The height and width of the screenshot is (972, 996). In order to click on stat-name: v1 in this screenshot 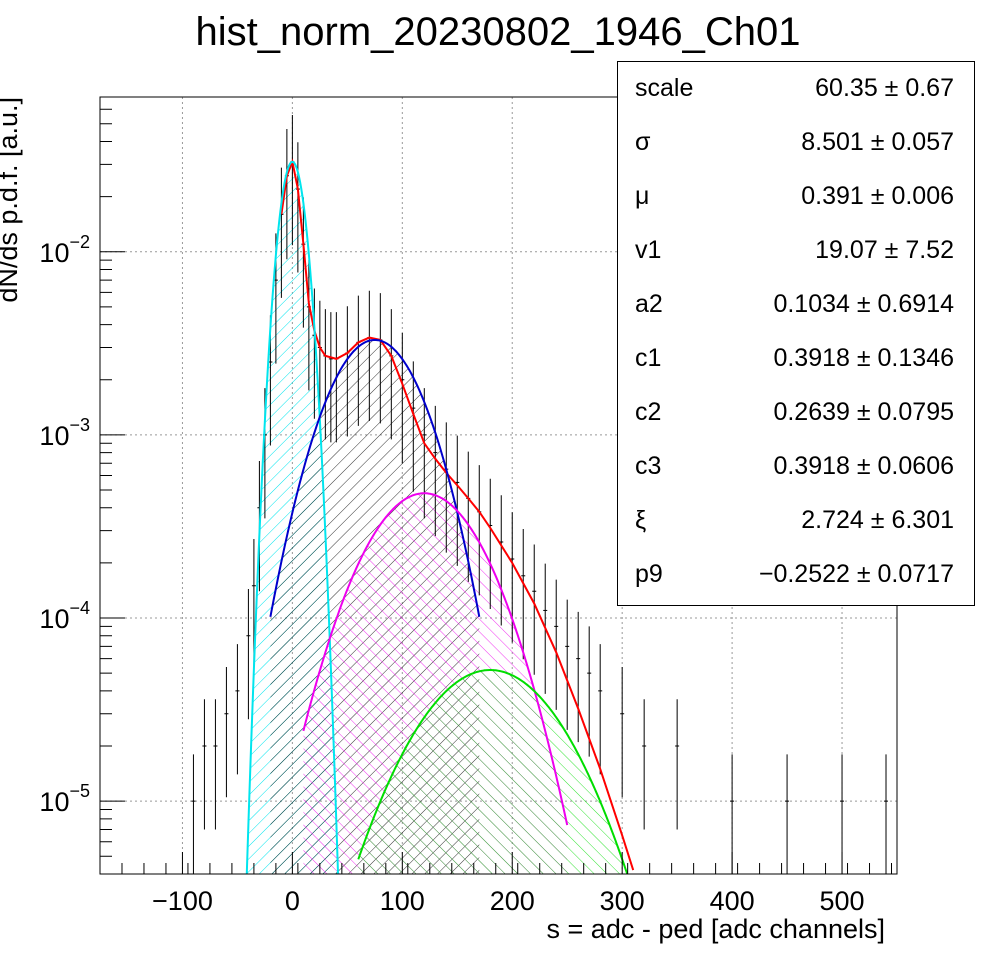, I will do `click(648, 250)`.